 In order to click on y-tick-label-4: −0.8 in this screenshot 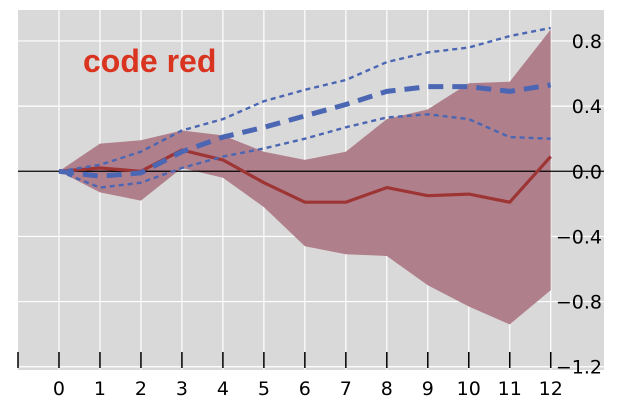, I will do `click(579, 303)`.